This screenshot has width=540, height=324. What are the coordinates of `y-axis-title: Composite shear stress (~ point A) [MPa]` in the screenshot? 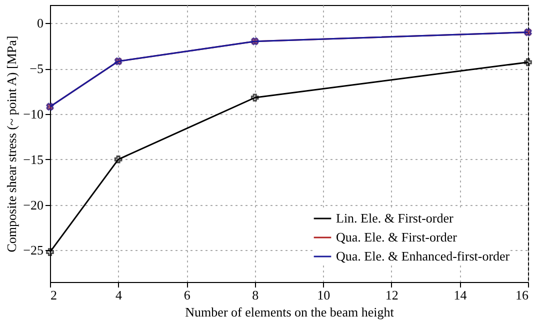 It's located at (12, 144).